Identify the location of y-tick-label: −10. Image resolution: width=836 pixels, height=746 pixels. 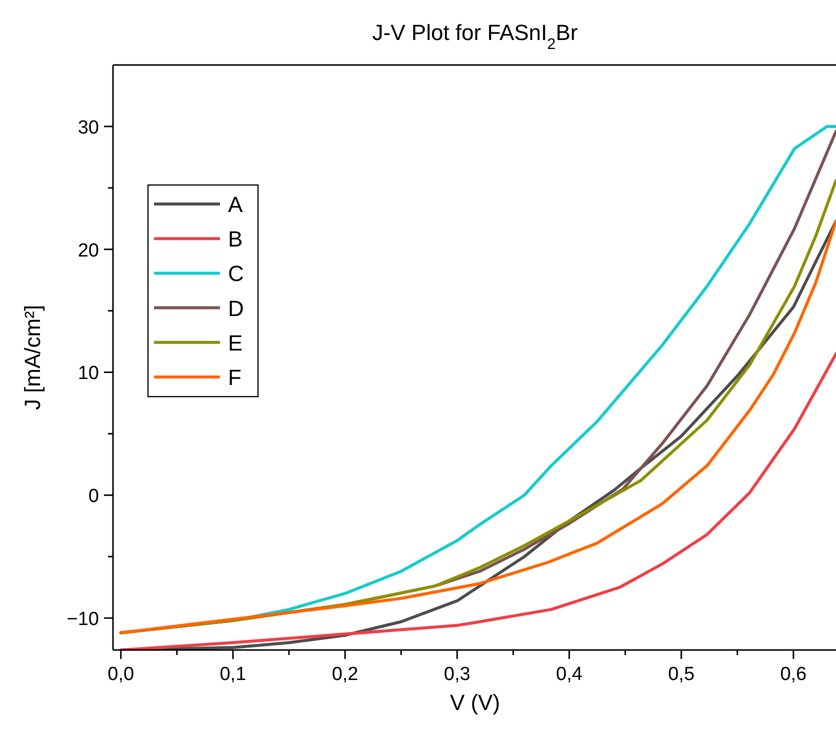
(82, 619).